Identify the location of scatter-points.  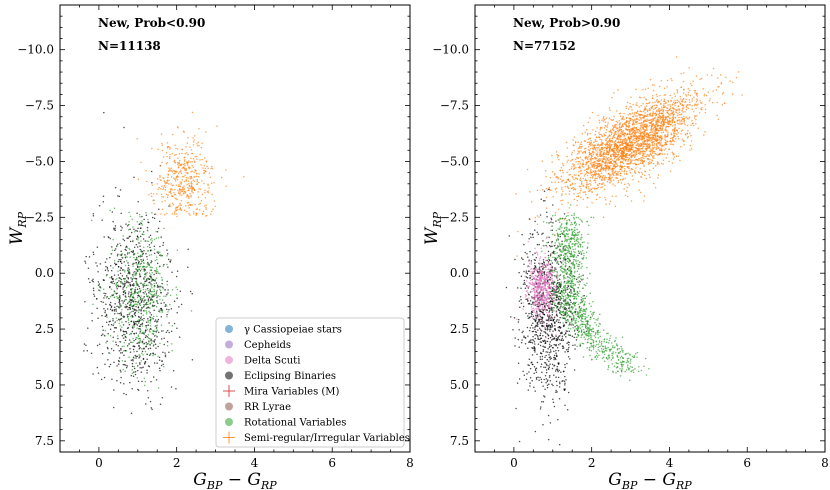
(164, 263).